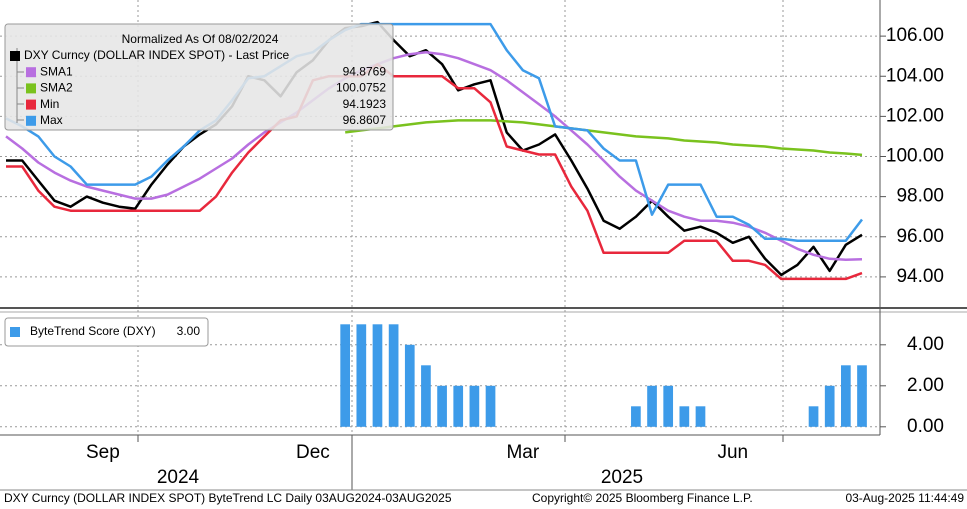 The image size is (967, 509). Describe the element at coordinates (103, 452) in the screenshot. I see `x-tick-label: Sep` at that location.